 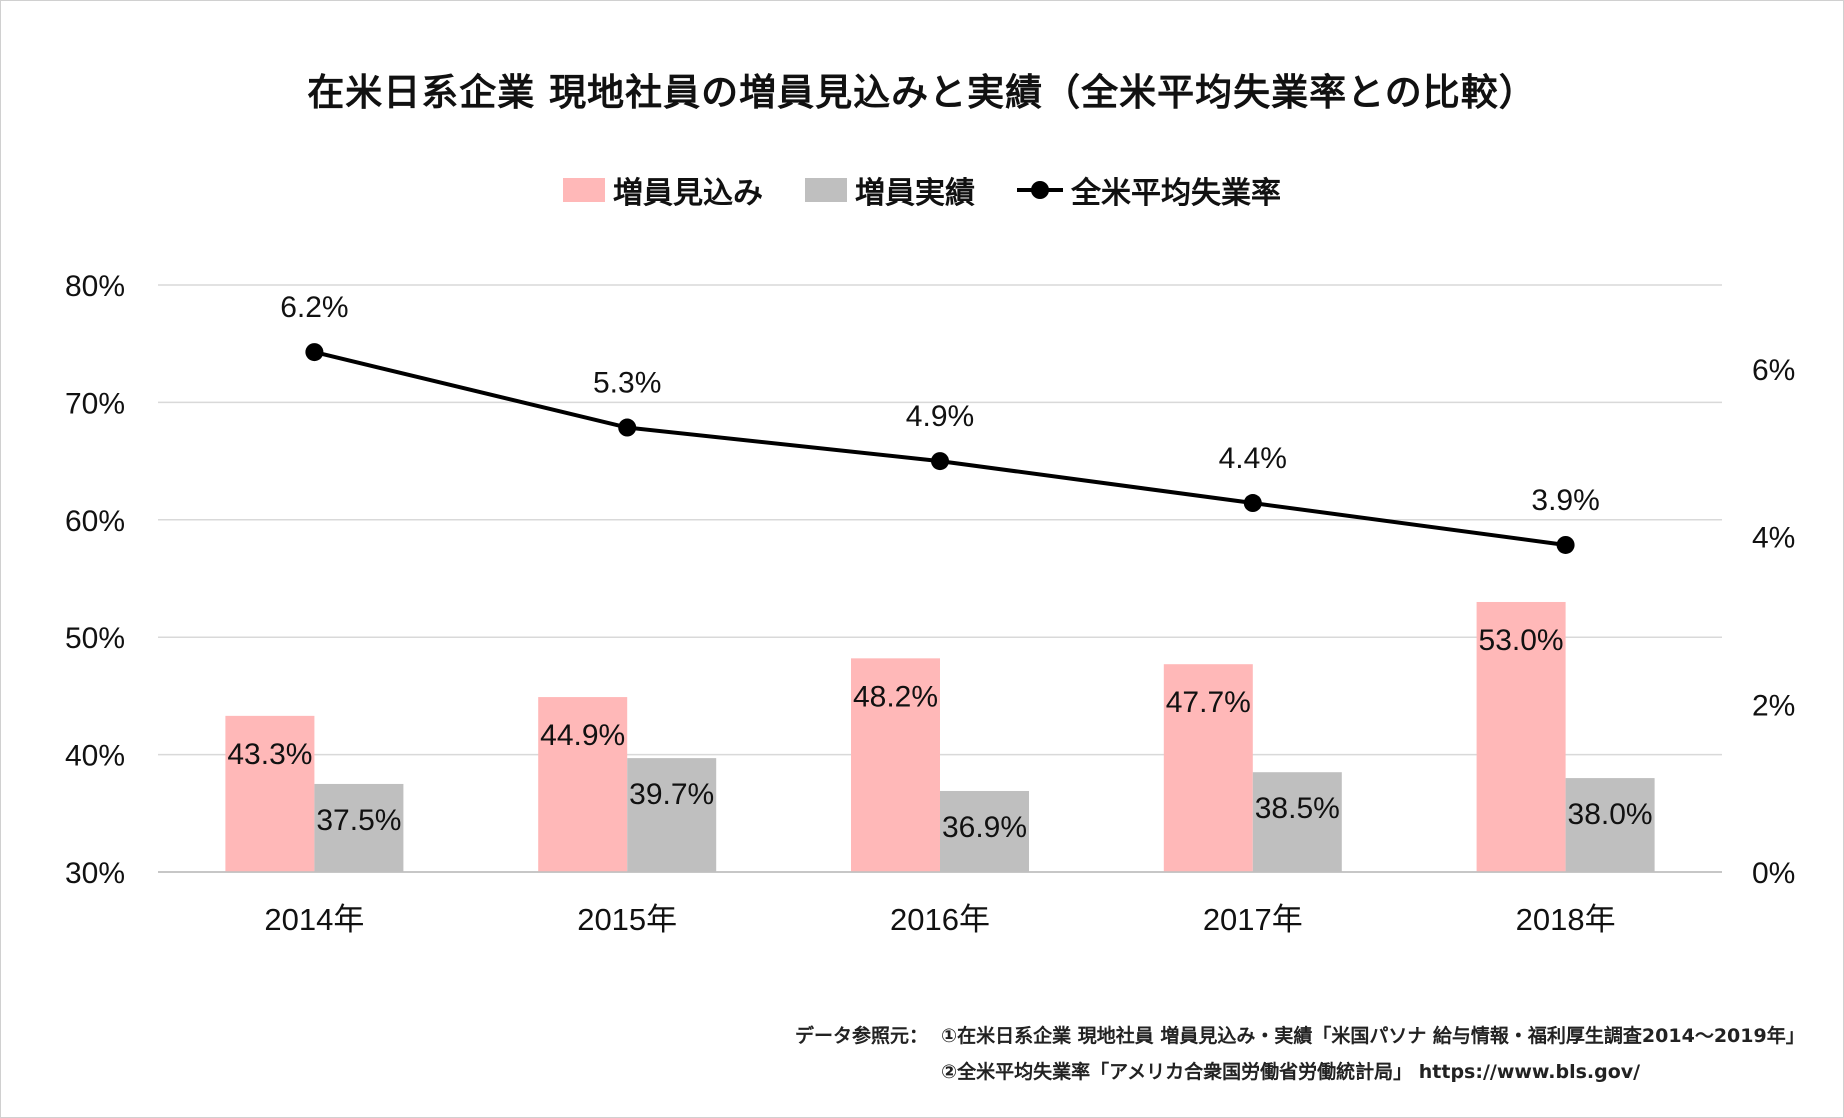 What do you see at coordinates (922, 92) in the screenshot?
I see `chart-title: 在米日系企業 現地社員の増員見込みと実績（全米平均失業率との比較）` at bounding box center [922, 92].